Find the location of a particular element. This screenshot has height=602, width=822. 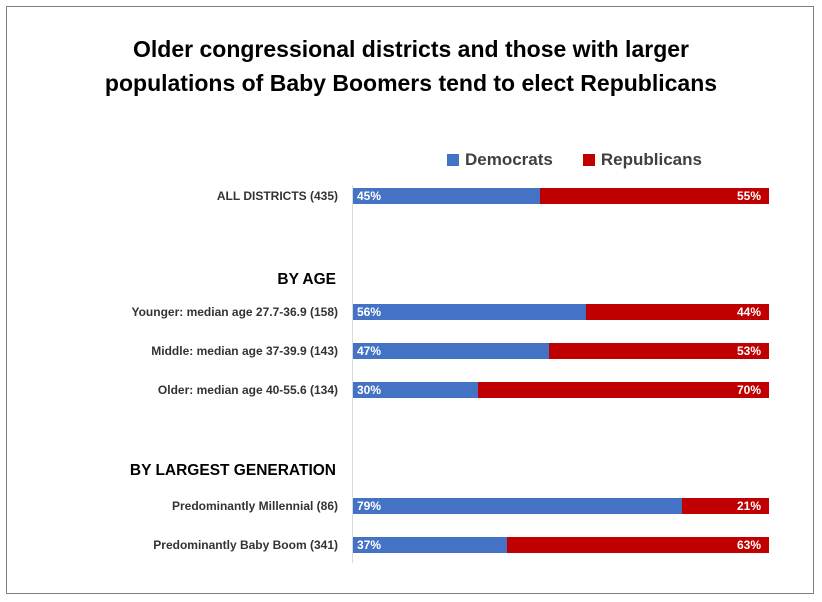

data-label-republicans: 63% is located at coordinates (748, 545).